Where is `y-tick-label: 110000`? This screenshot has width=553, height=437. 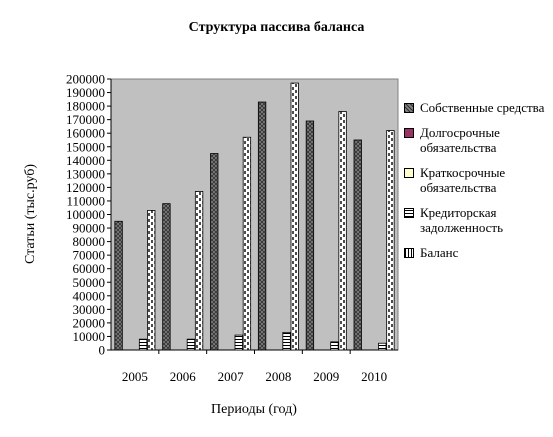 y-tick-label: 110000 is located at coordinates (85, 200).